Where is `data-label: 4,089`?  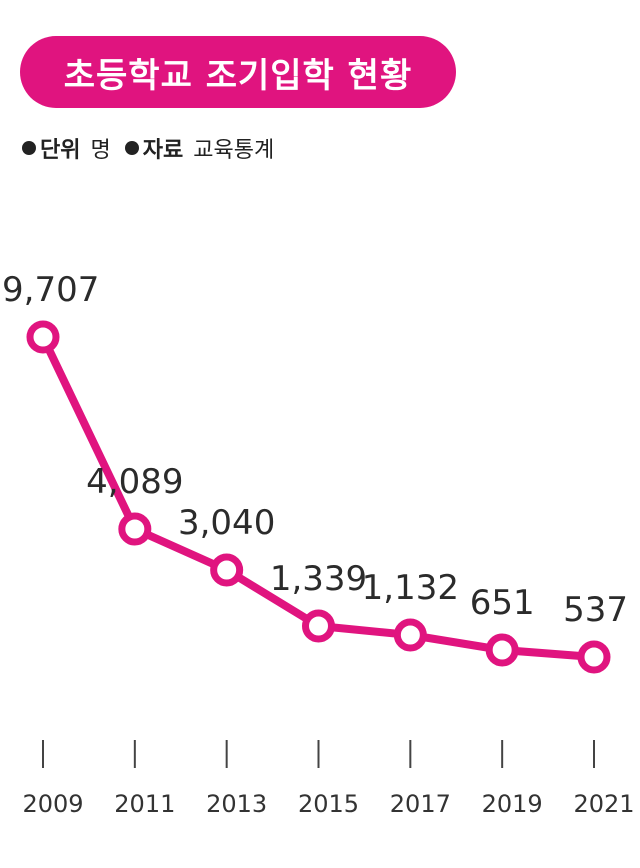 data-label: 4,089 is located at coordinates (134, 482).